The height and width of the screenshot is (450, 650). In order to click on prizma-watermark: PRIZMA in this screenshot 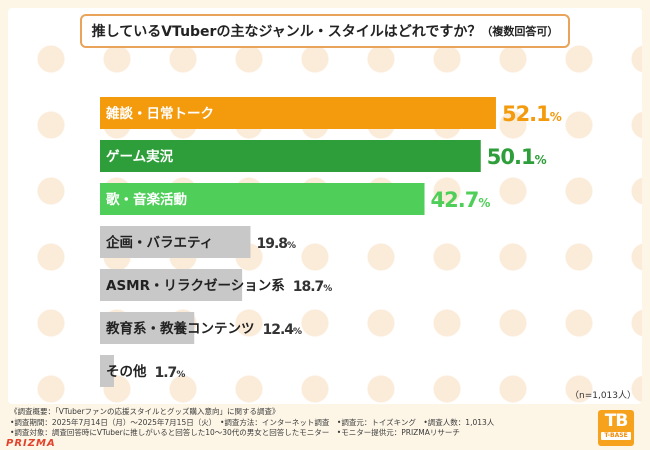, I will do `click(31, 443)`.